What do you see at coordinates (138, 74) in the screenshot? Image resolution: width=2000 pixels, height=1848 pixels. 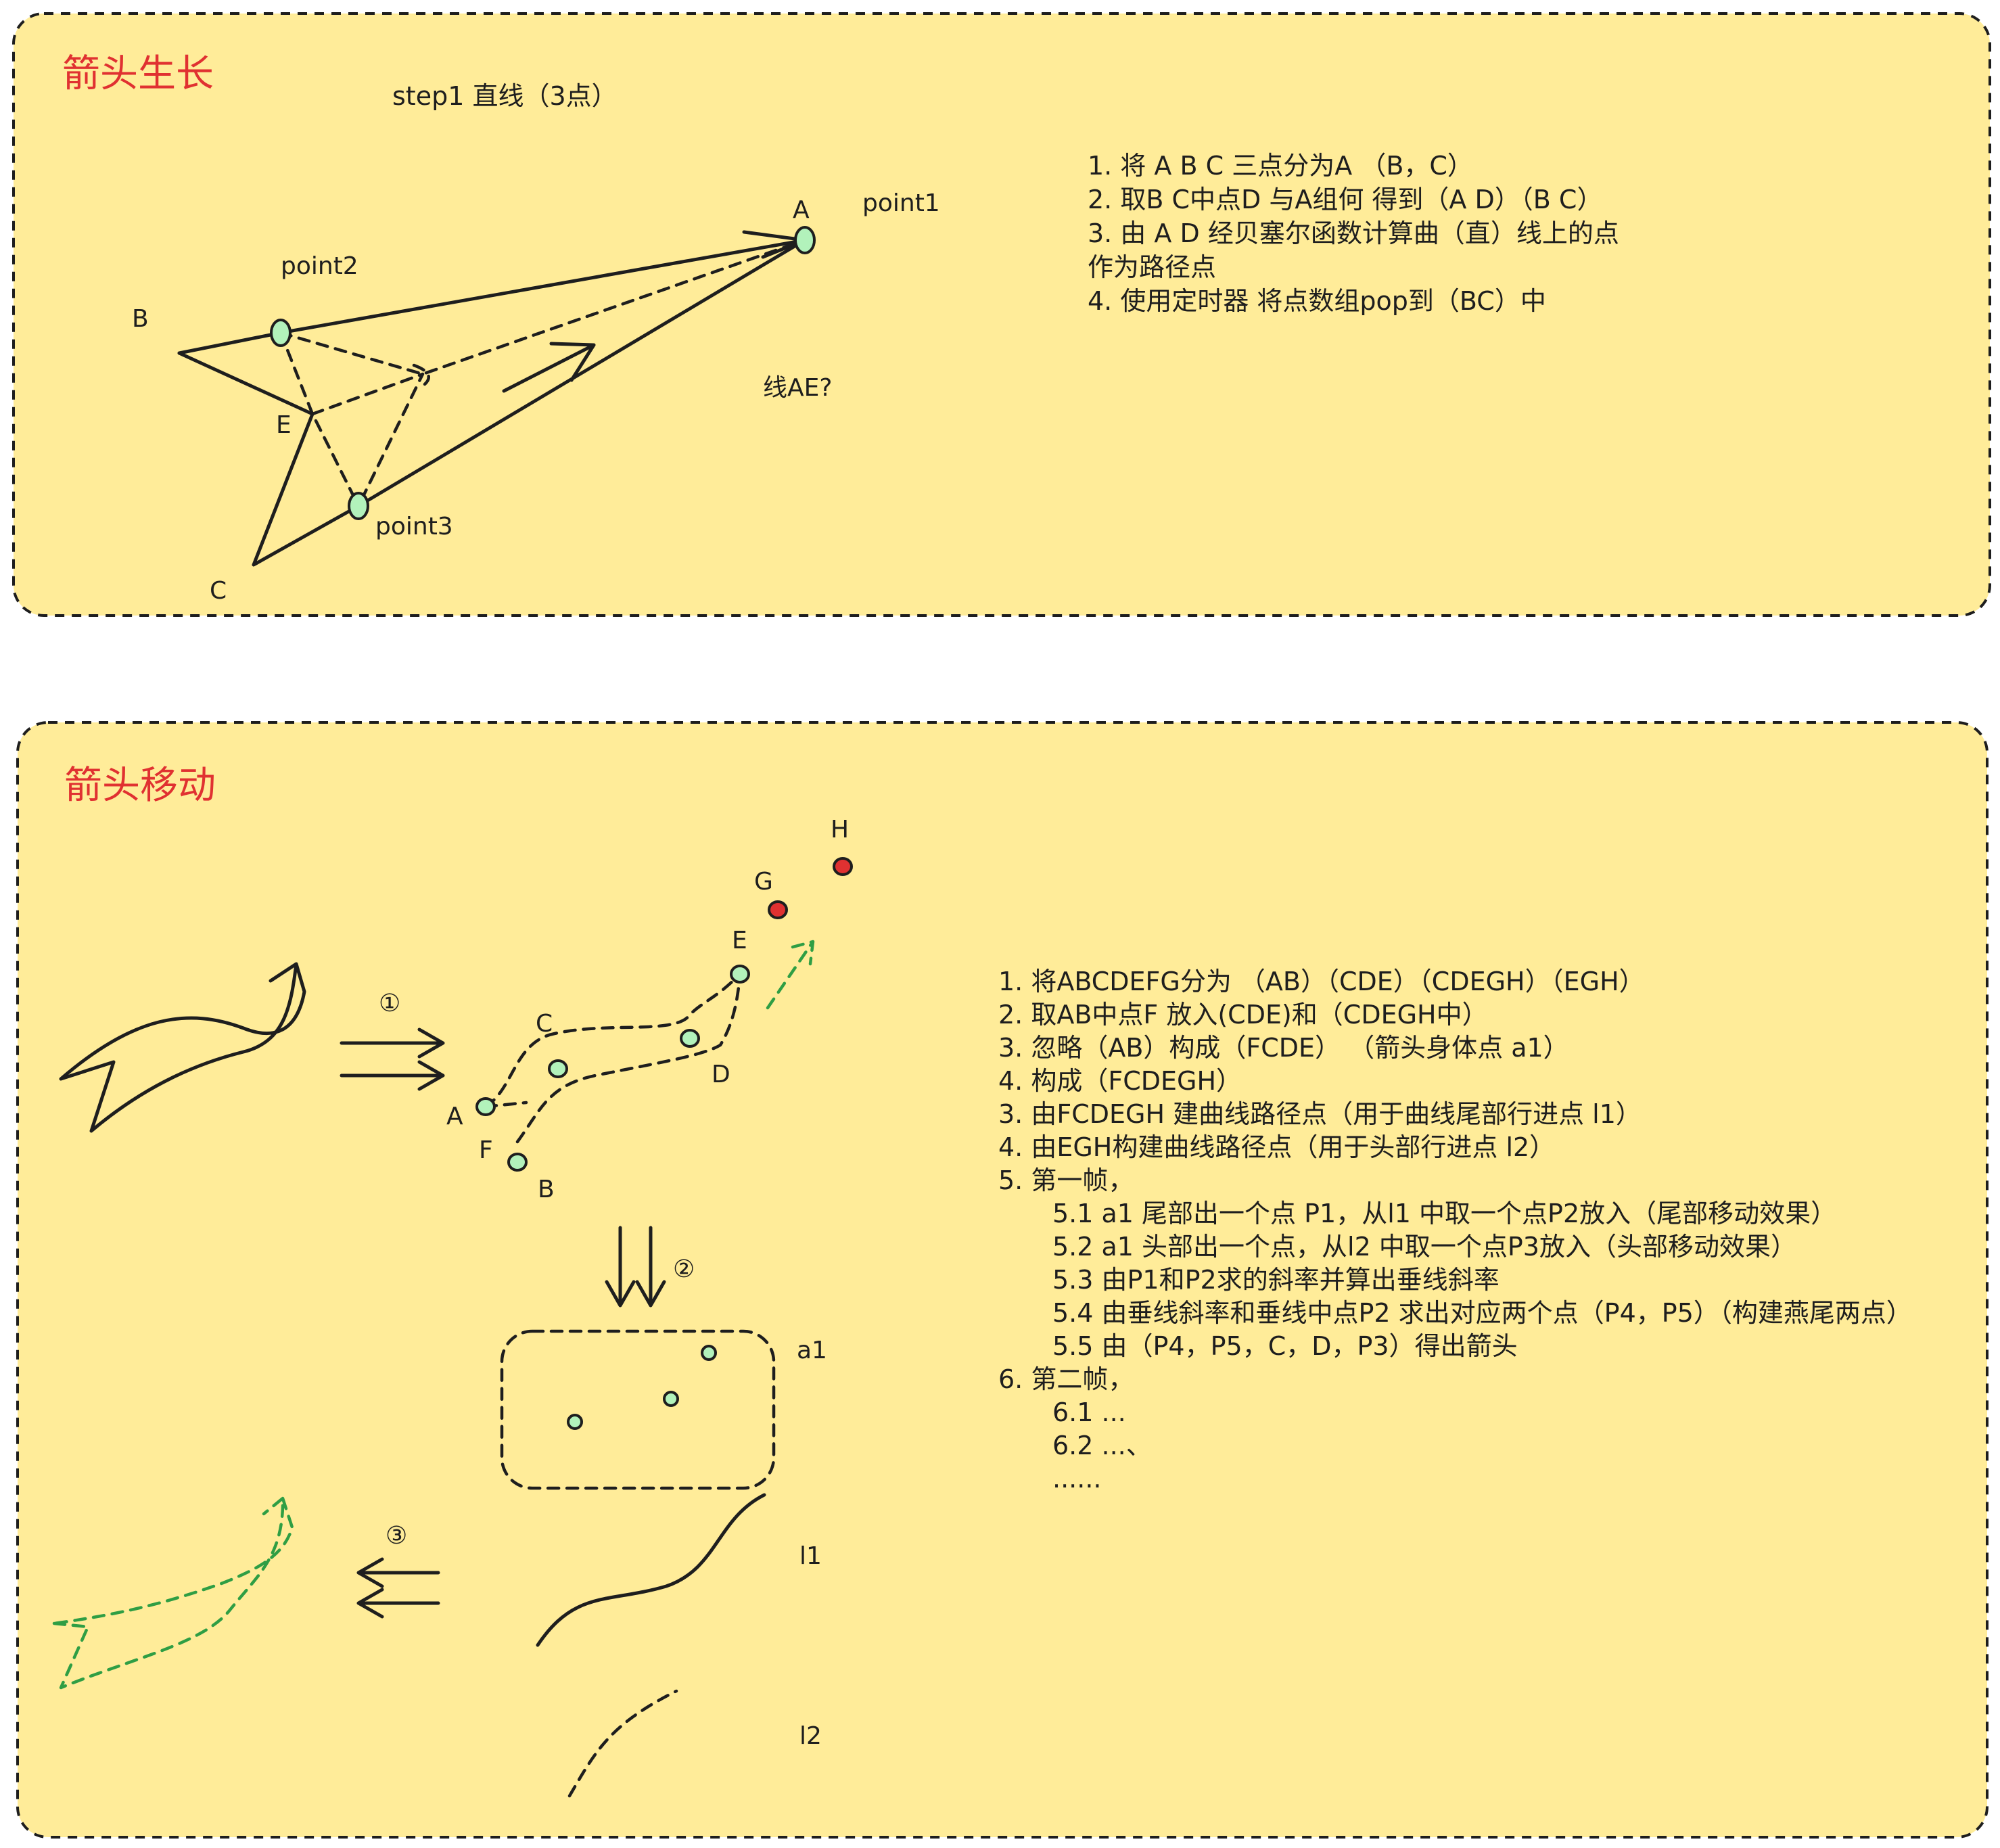 I see `section-1-title: 箭头生长` at bounding box center [138, 74].